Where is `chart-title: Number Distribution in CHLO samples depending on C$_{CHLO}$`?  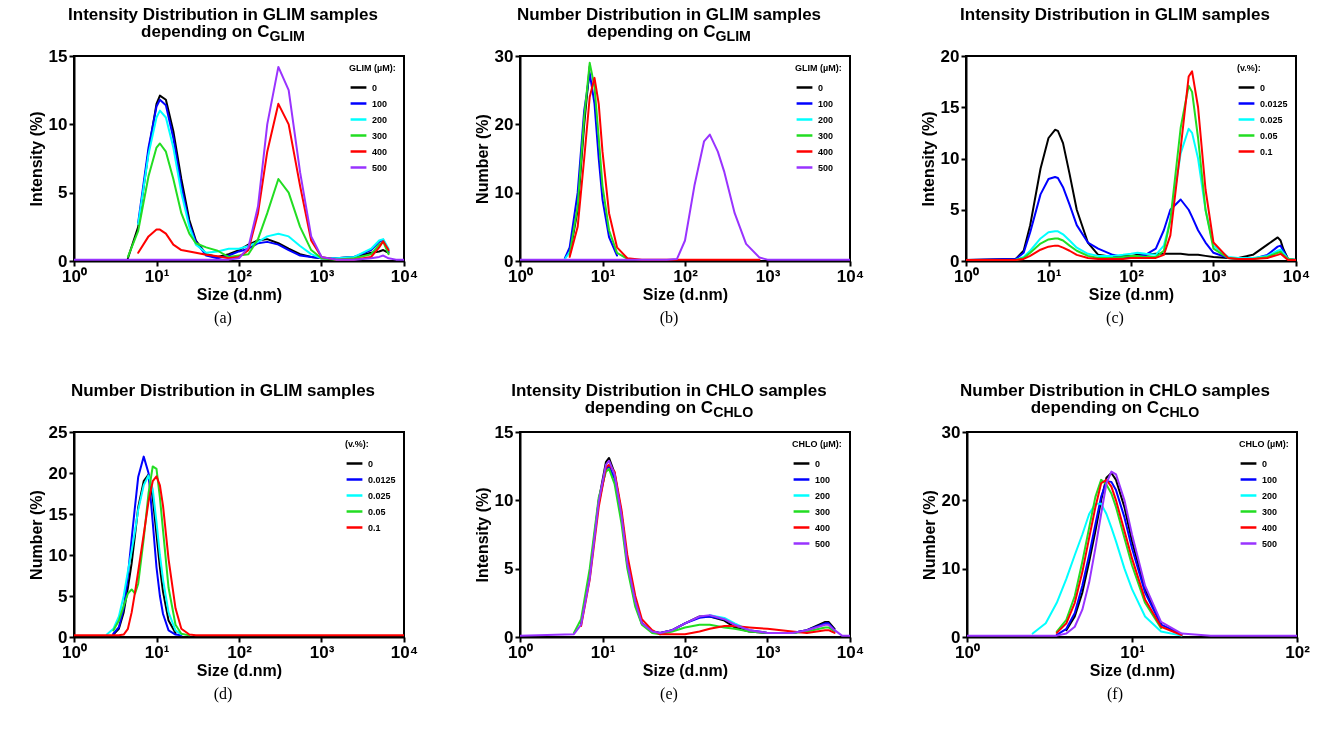 chart-title: Number Distribution in CHLO samples depending on C$_{CHLO}$ is located at coordinates (1115, 401).